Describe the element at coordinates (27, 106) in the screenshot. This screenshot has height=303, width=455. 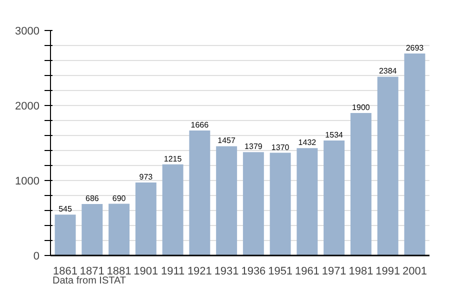
I see `y-tick-label: 2000` at that location.